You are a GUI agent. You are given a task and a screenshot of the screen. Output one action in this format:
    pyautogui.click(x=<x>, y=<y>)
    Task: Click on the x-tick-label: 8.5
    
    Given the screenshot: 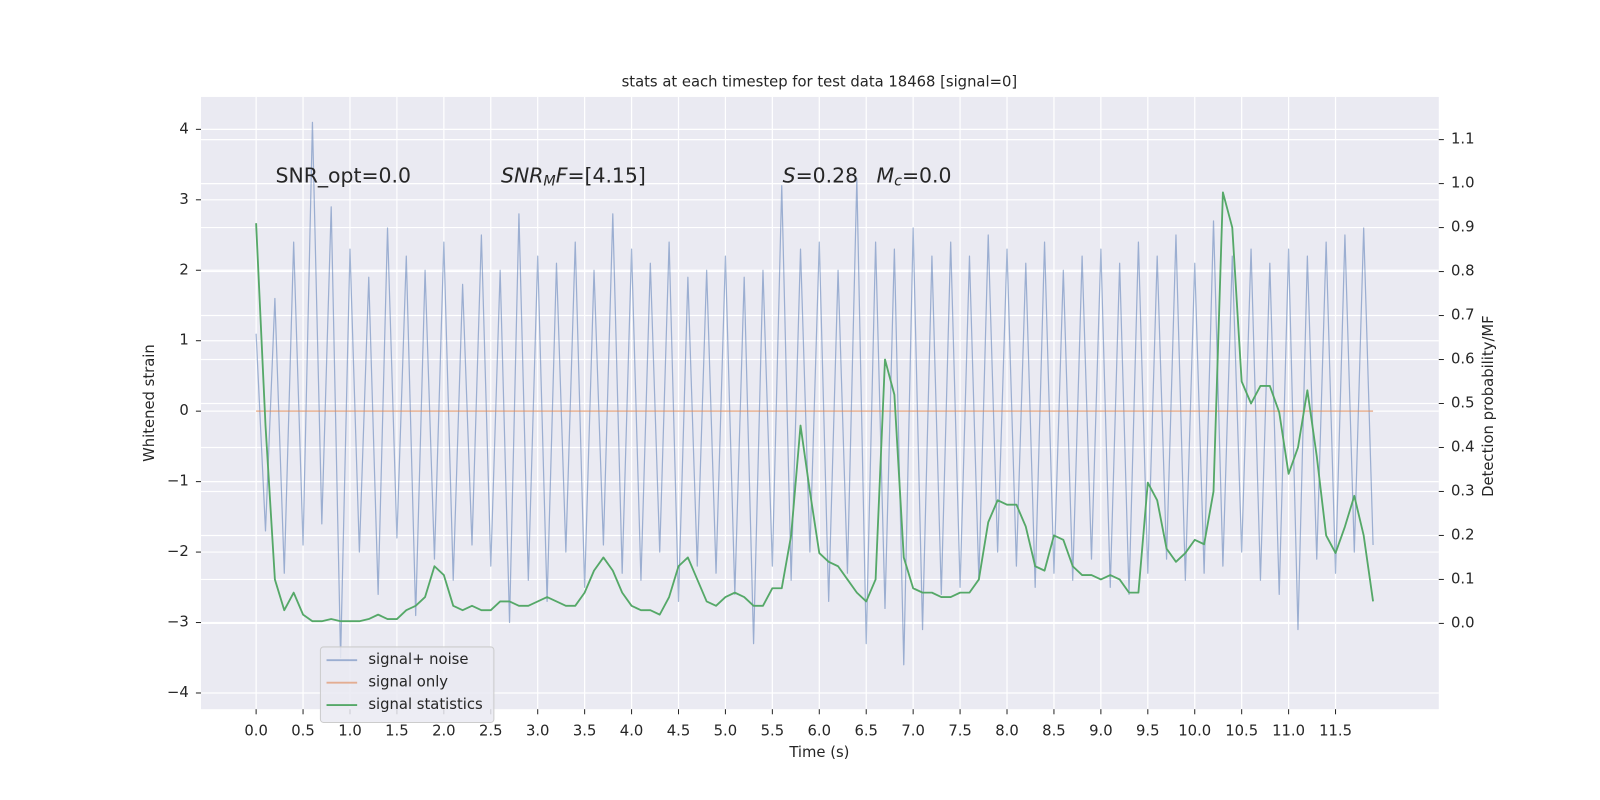 What is the action you would take?
    pyautogui.click(x=1054, y=731)
    